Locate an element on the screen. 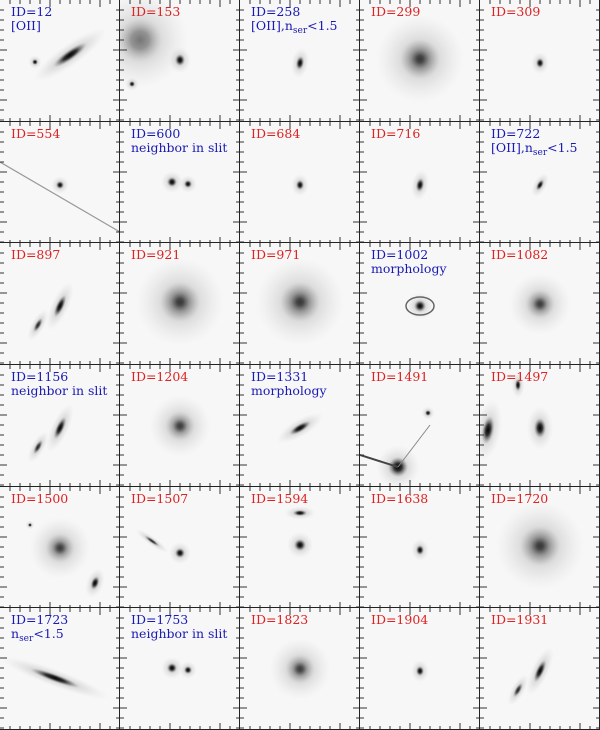 The height and width of the screenshot is (730, 600). panel-label: ID=1823 is located at coordinates (279, 620).